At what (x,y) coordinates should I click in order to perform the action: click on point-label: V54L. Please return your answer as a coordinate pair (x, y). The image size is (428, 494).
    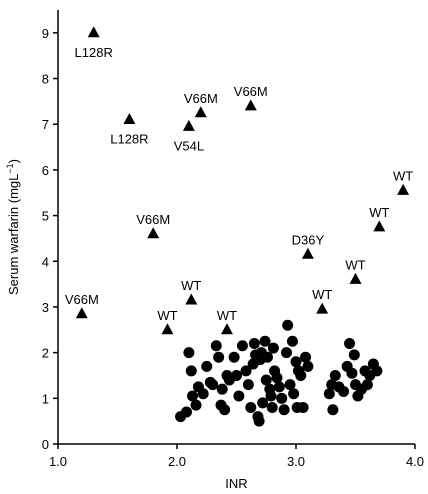
    Looking at the image, I should click on (189, 145).